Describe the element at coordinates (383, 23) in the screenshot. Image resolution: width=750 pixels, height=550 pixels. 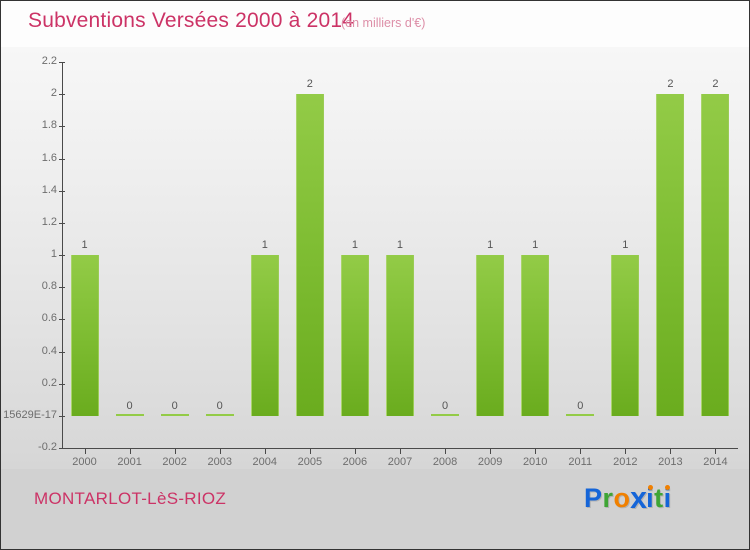
I see `chart-units-subtitle: (en milliers d'€)` at that location.